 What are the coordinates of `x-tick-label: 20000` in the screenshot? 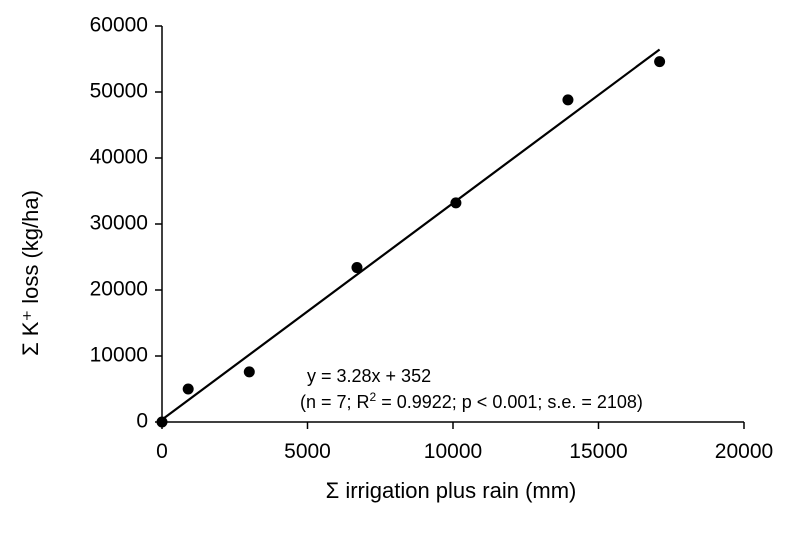 It's located at (744, 451).